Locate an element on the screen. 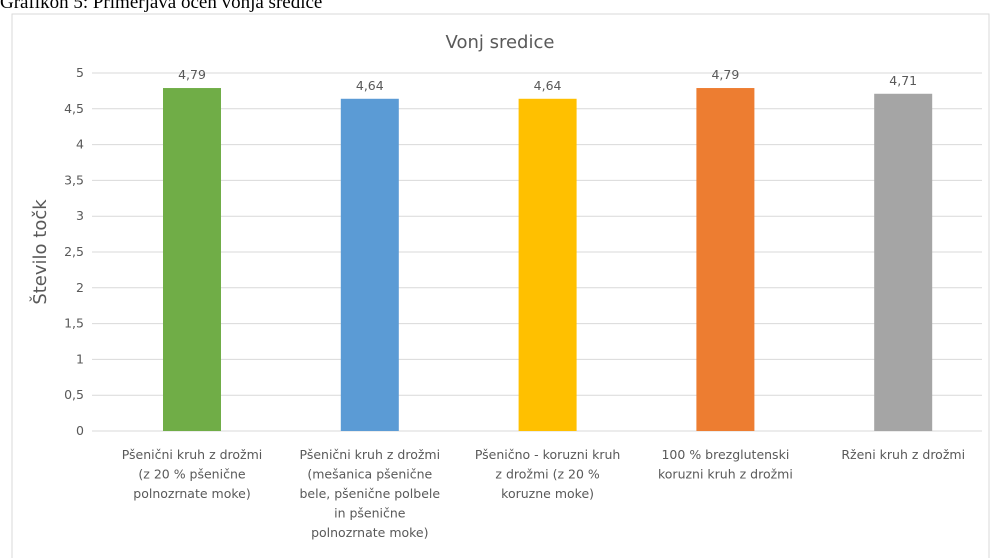  y-tick-label: 5 is located at coordinates (80, 72).